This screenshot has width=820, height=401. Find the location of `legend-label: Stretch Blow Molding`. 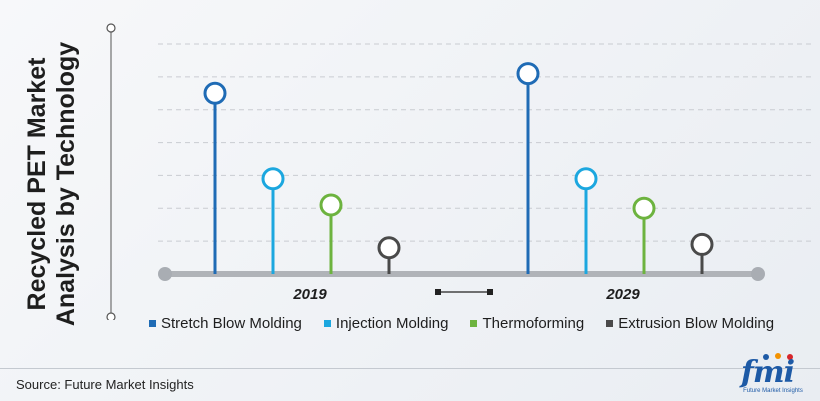

legend-label: Stretch Blow Molding is located at coordinates (231, 323).